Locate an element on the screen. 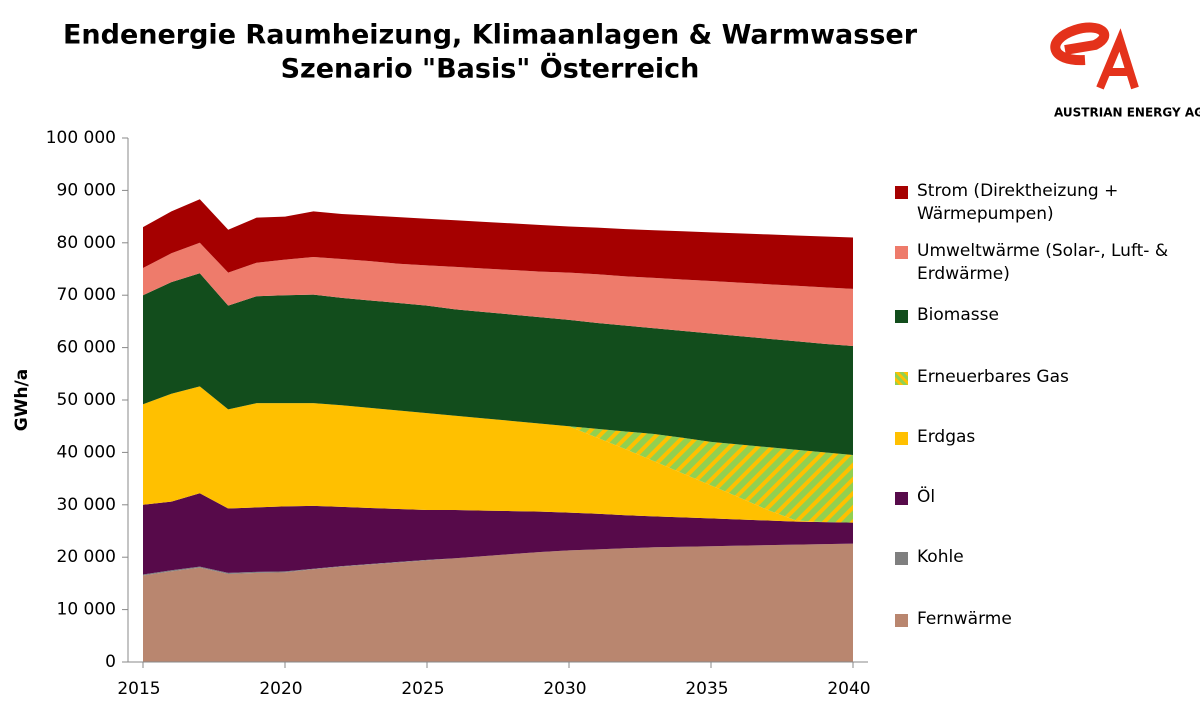 This screenshot has height=704, width=1200. legend-item: Öl is located at coordinates (1040, 497).